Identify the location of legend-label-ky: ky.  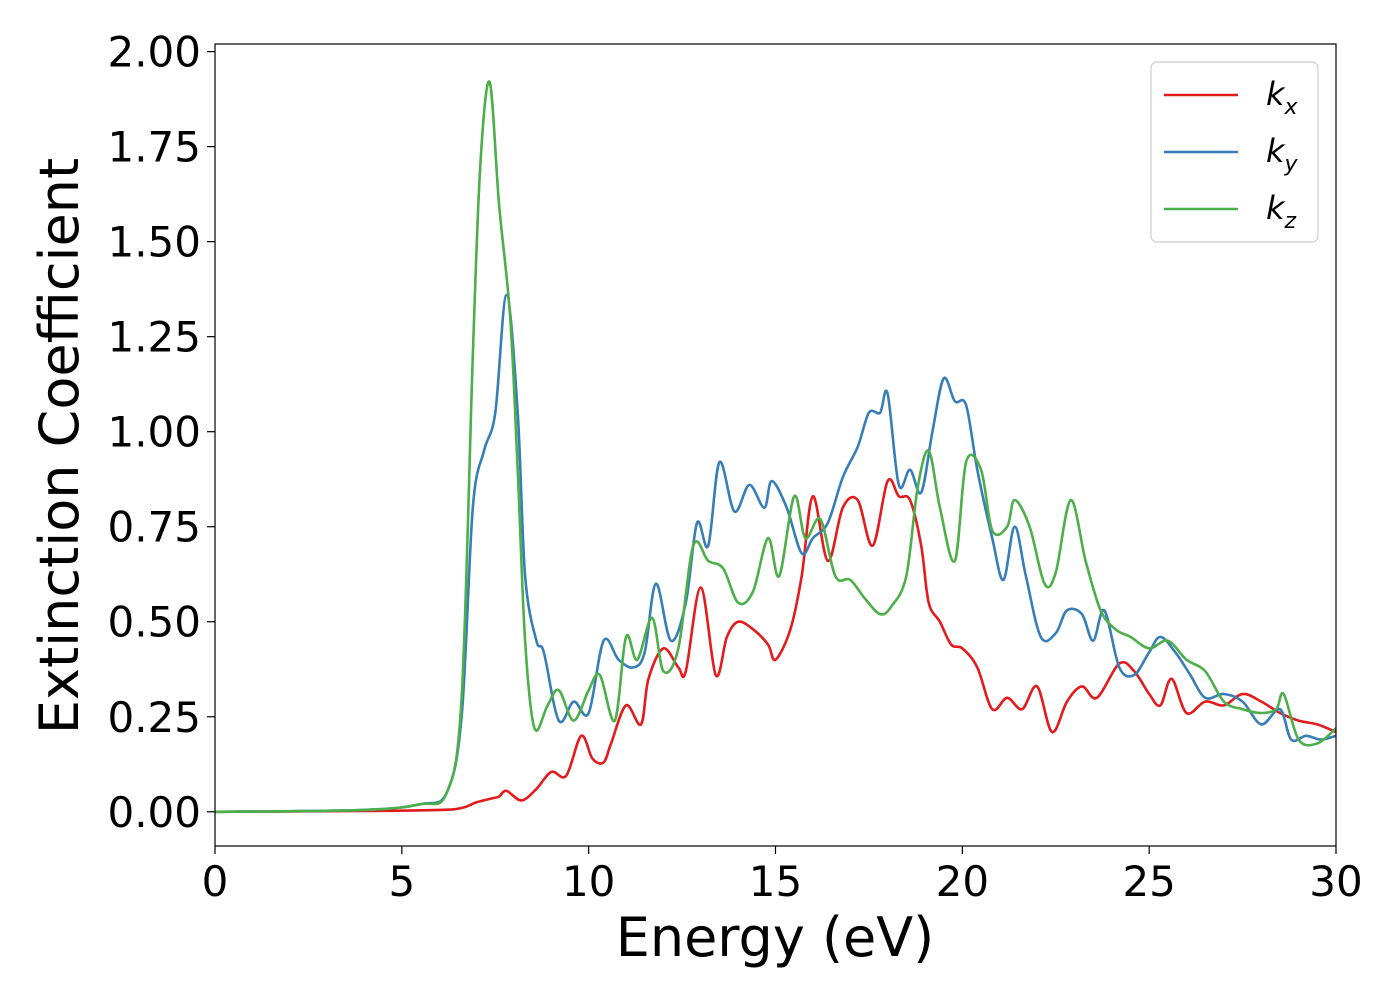
(1282, 154).